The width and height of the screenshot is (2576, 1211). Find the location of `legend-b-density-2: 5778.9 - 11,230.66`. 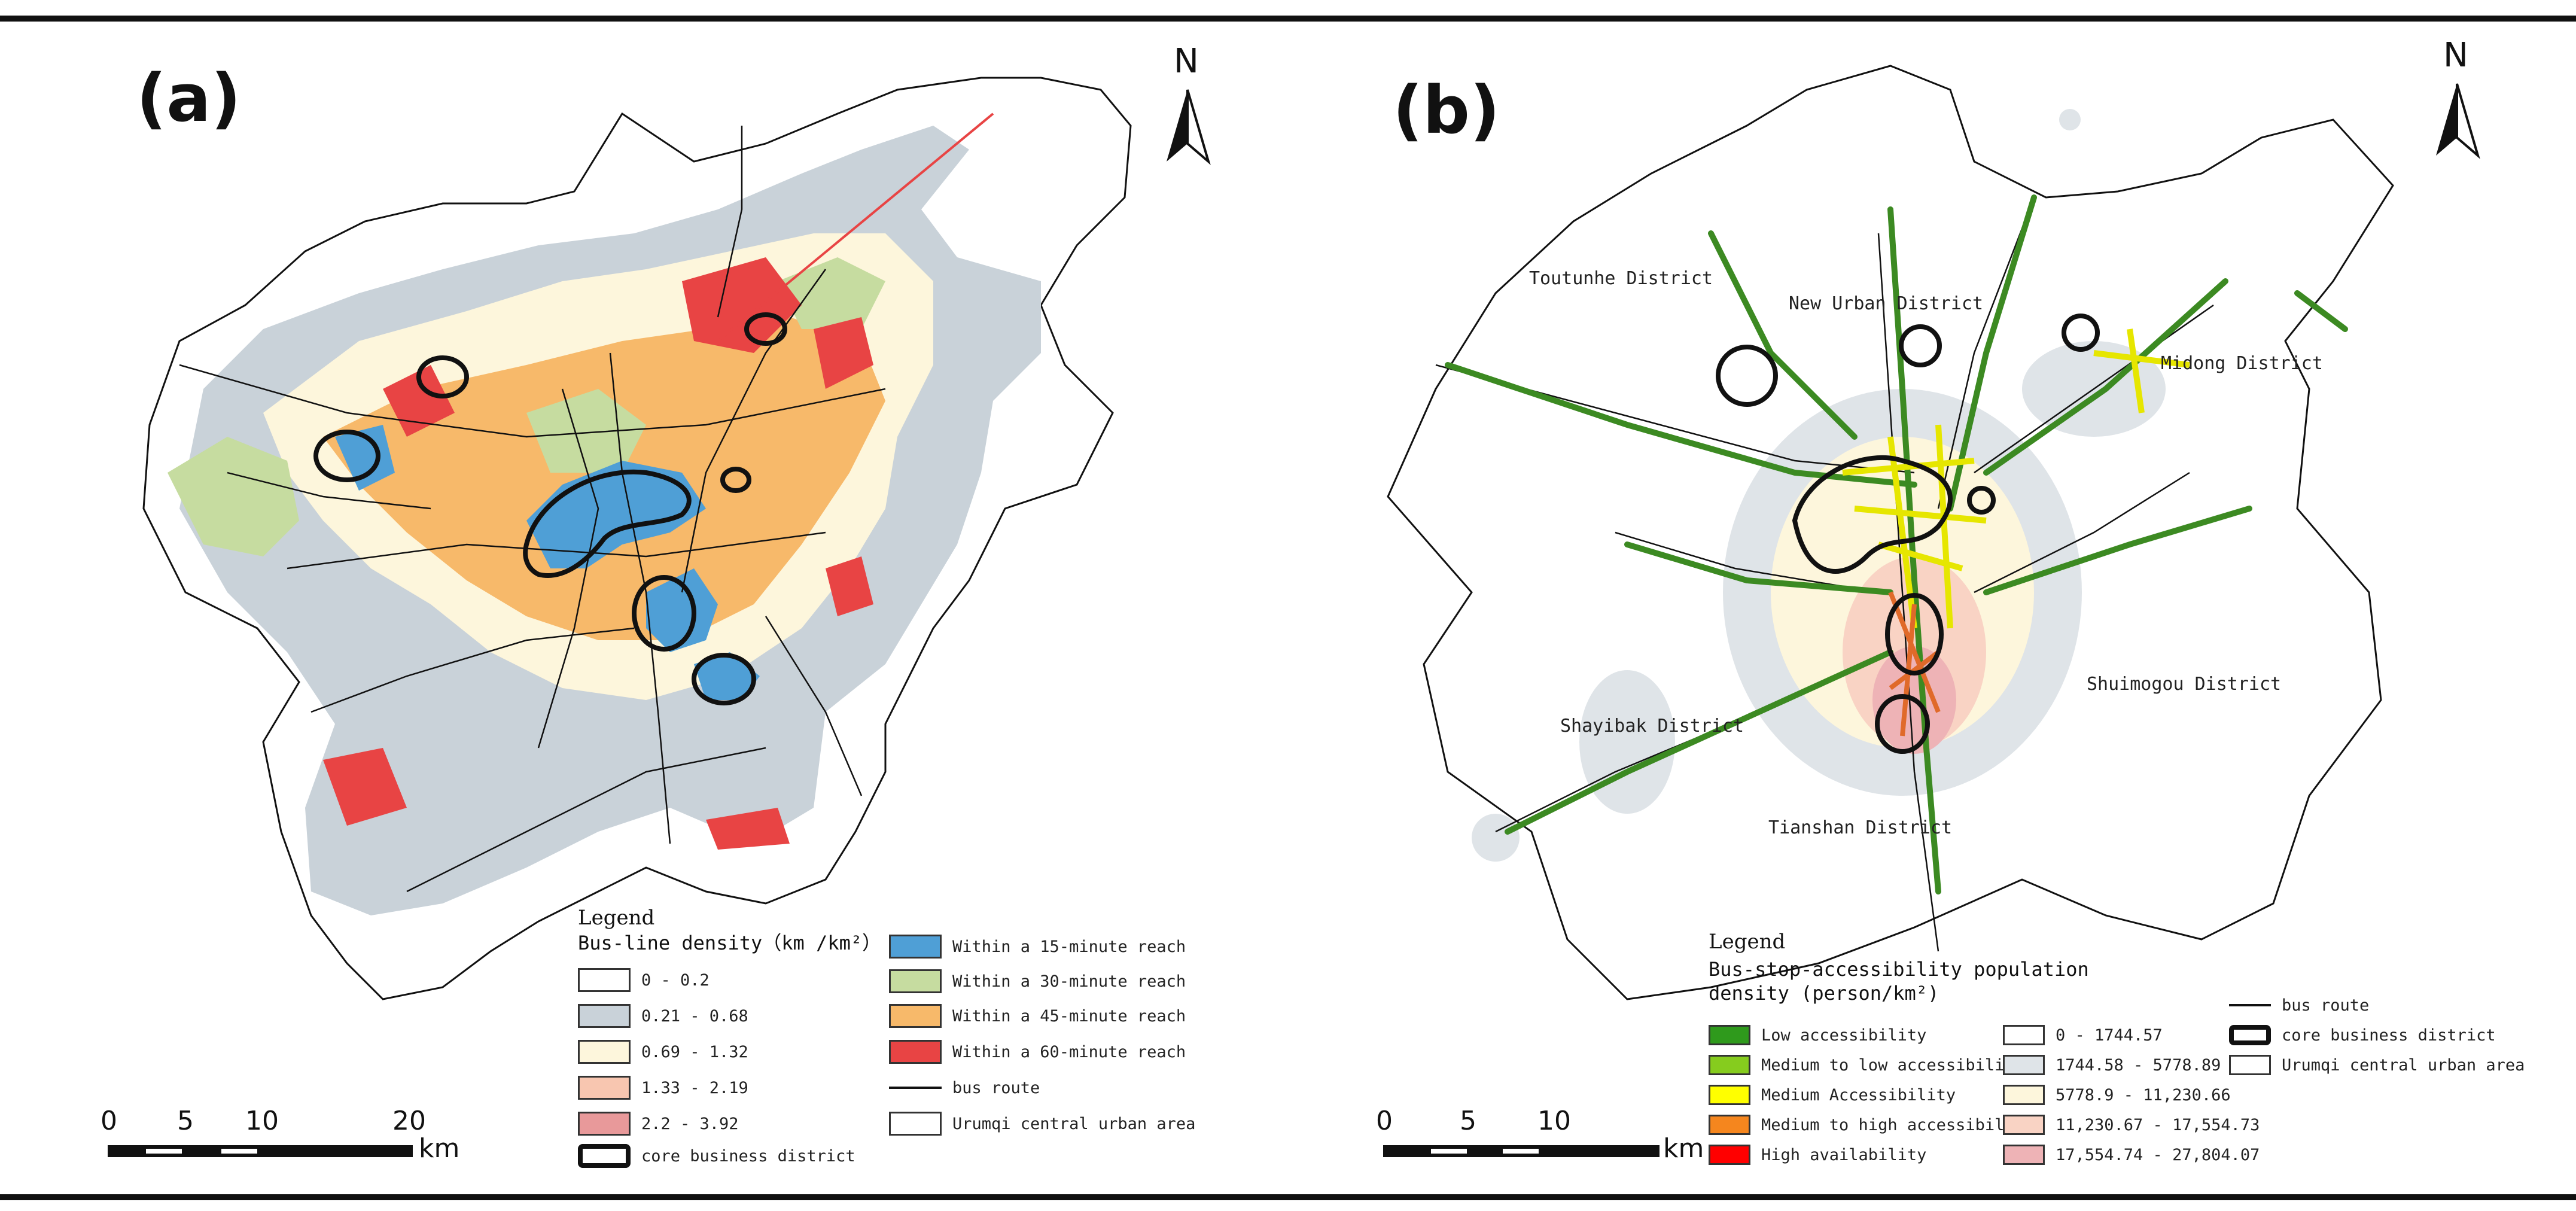

legend-b-density-2: 5778.9 - 11,230.66 is located at coordinates (2117, 1095).